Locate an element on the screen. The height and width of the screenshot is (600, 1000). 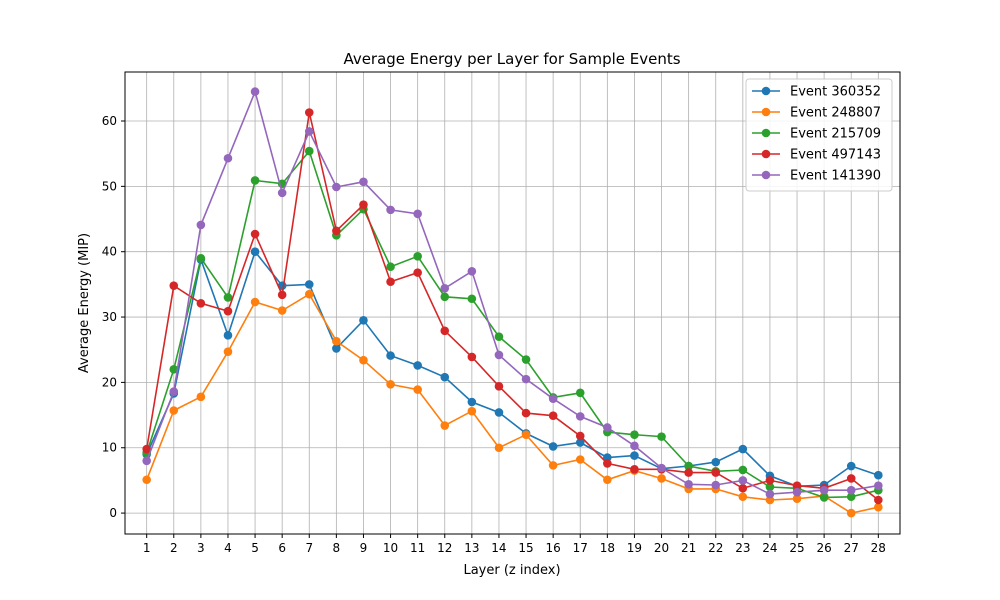
legend-box is located at coordinates (819, 135).